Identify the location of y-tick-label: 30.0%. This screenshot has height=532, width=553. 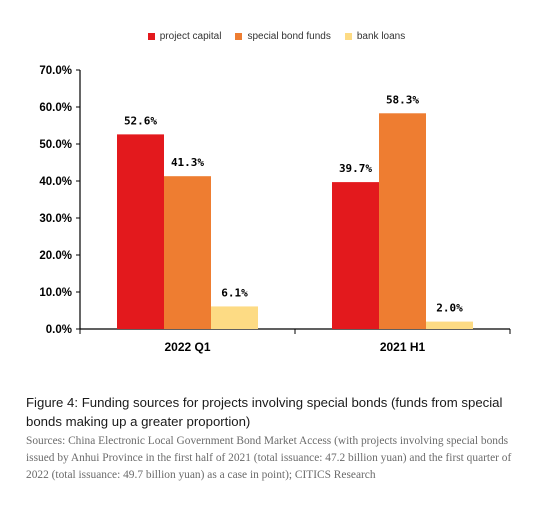
(55, 219).